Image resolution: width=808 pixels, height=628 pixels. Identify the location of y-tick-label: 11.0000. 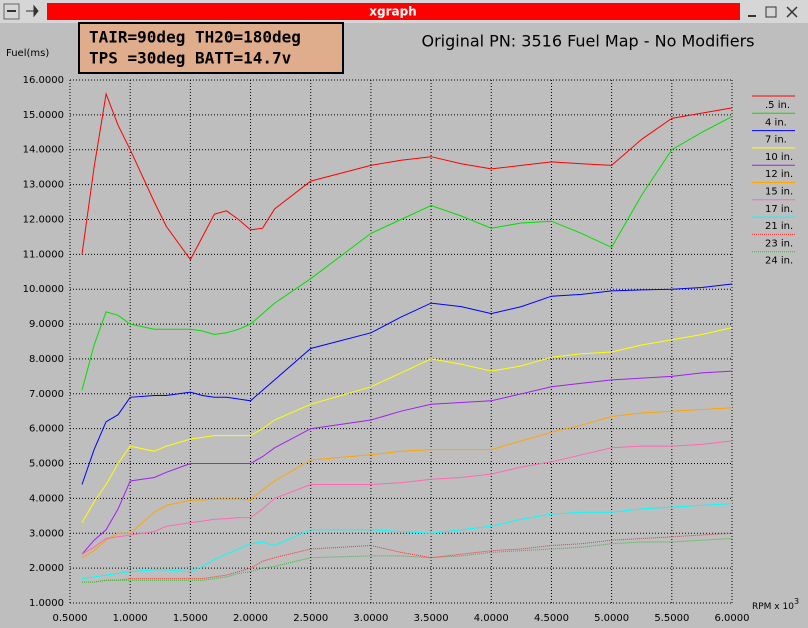
(43, 254).